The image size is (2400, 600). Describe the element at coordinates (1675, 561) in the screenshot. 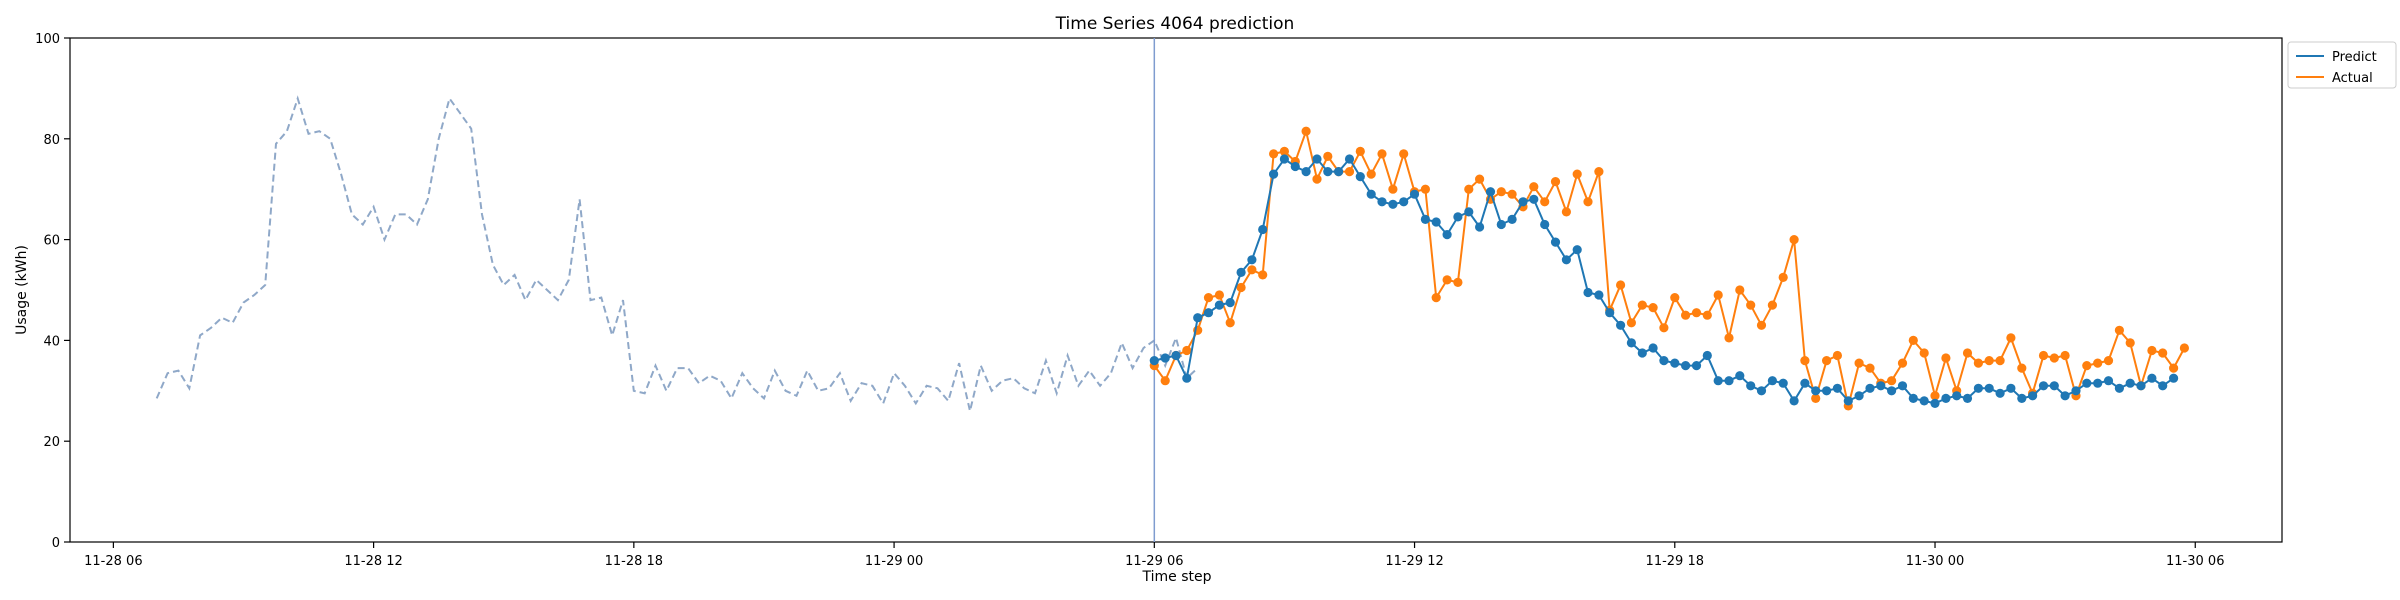

I see `x-tick-label: 11-29 18` at that location.